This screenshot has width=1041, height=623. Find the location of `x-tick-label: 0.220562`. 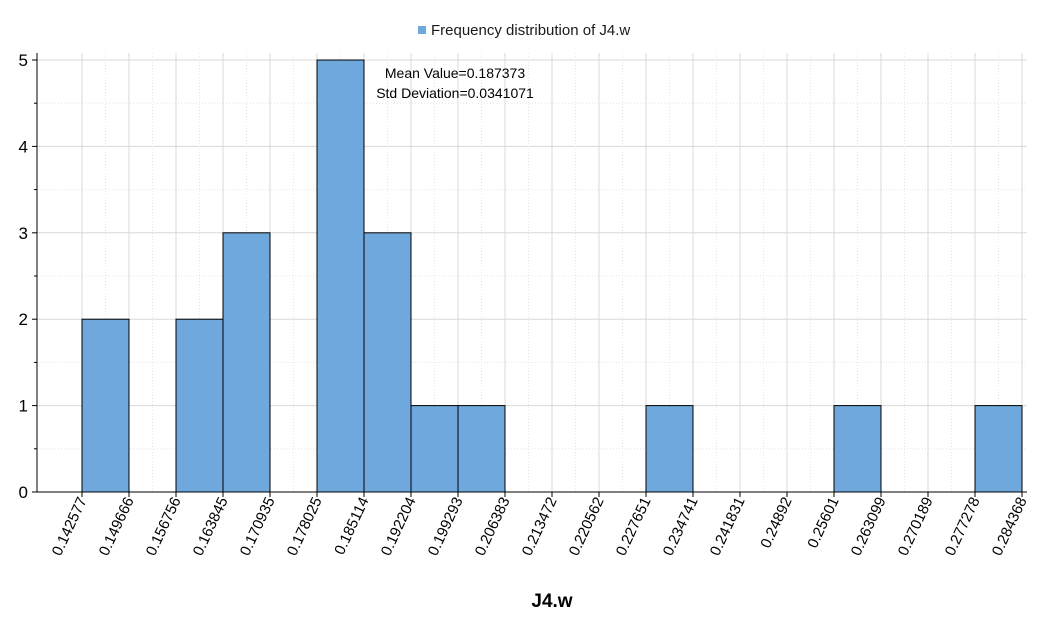

x-tick-label: 0.220562 is located at coordinates (587, 527).